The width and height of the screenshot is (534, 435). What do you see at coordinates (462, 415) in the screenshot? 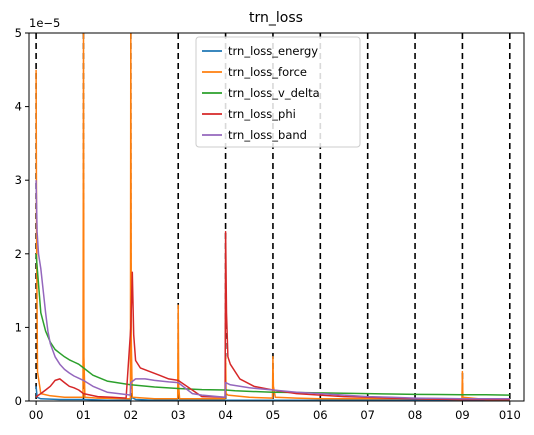
I see `x-tick-label-9: 09` at bounding box center [462, 415].